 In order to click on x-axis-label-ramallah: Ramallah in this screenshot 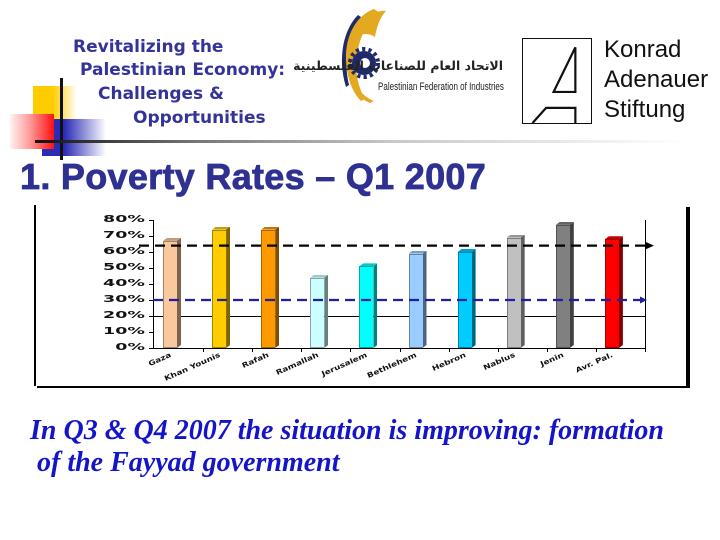, I will do `click(297, 364)`.